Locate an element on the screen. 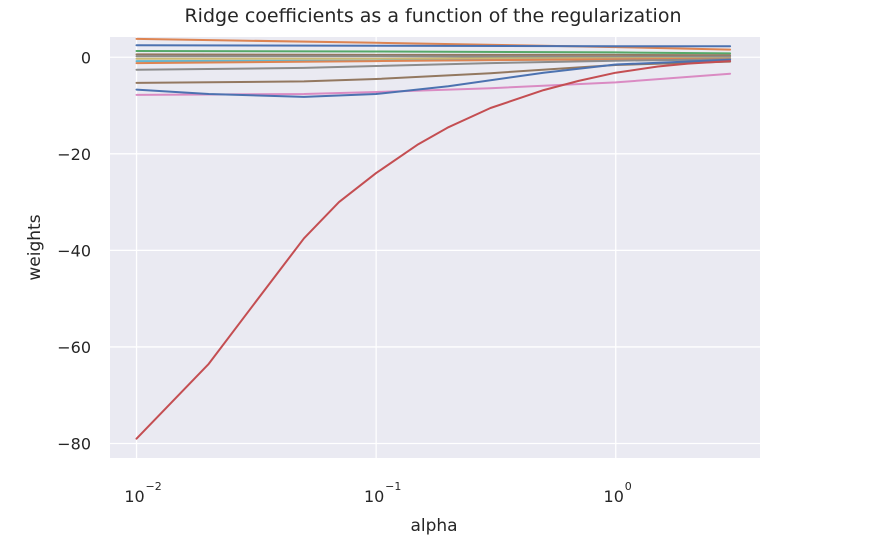  x-tick-label: 10⁻² is located at coordinates (142, 493).